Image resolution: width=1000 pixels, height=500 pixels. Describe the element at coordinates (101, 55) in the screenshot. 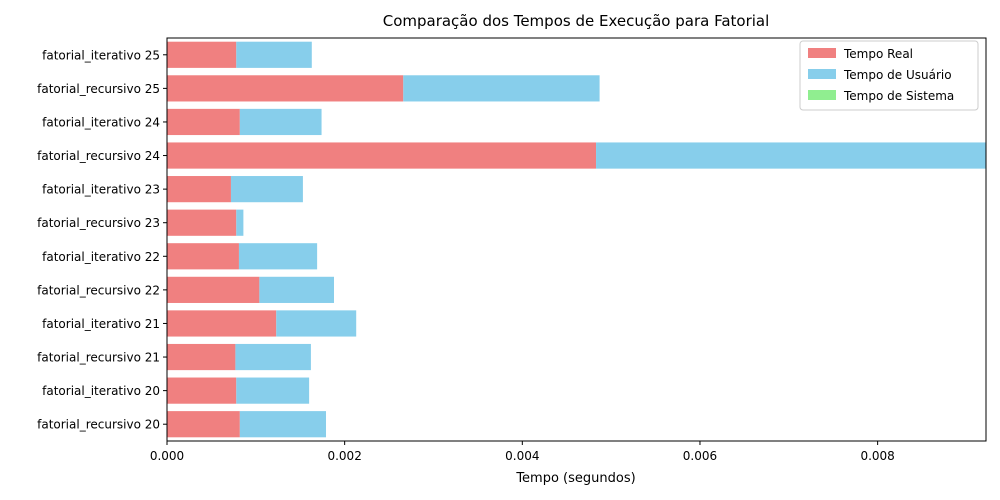

I see `y-tick-label: fatorial_iterativo 25` at that location.